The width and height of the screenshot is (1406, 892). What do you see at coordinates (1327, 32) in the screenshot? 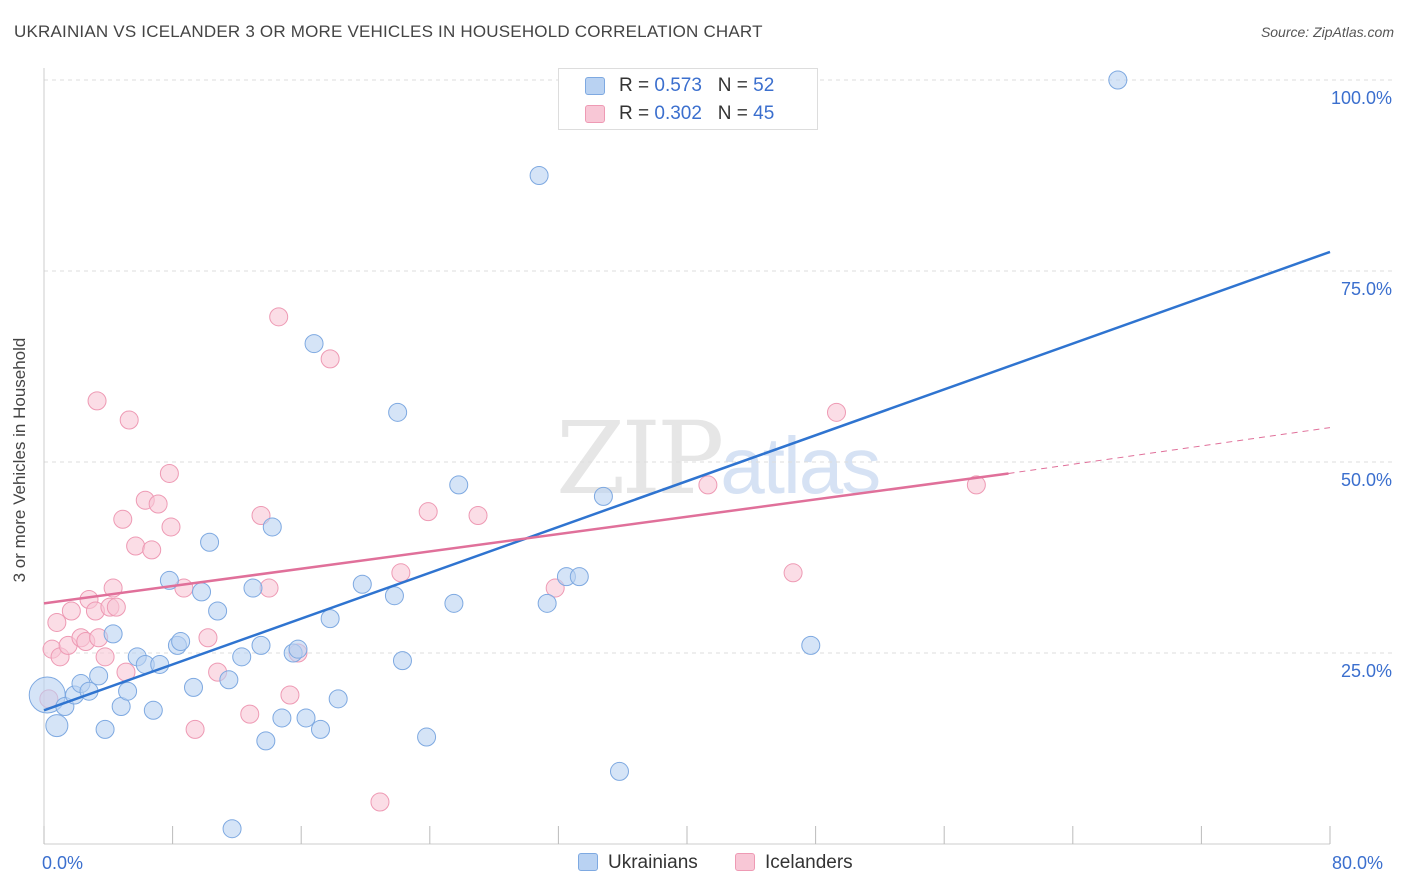
I see `source-credit: Source: ZipAtlas.com` at bounding box center [1327, 32].